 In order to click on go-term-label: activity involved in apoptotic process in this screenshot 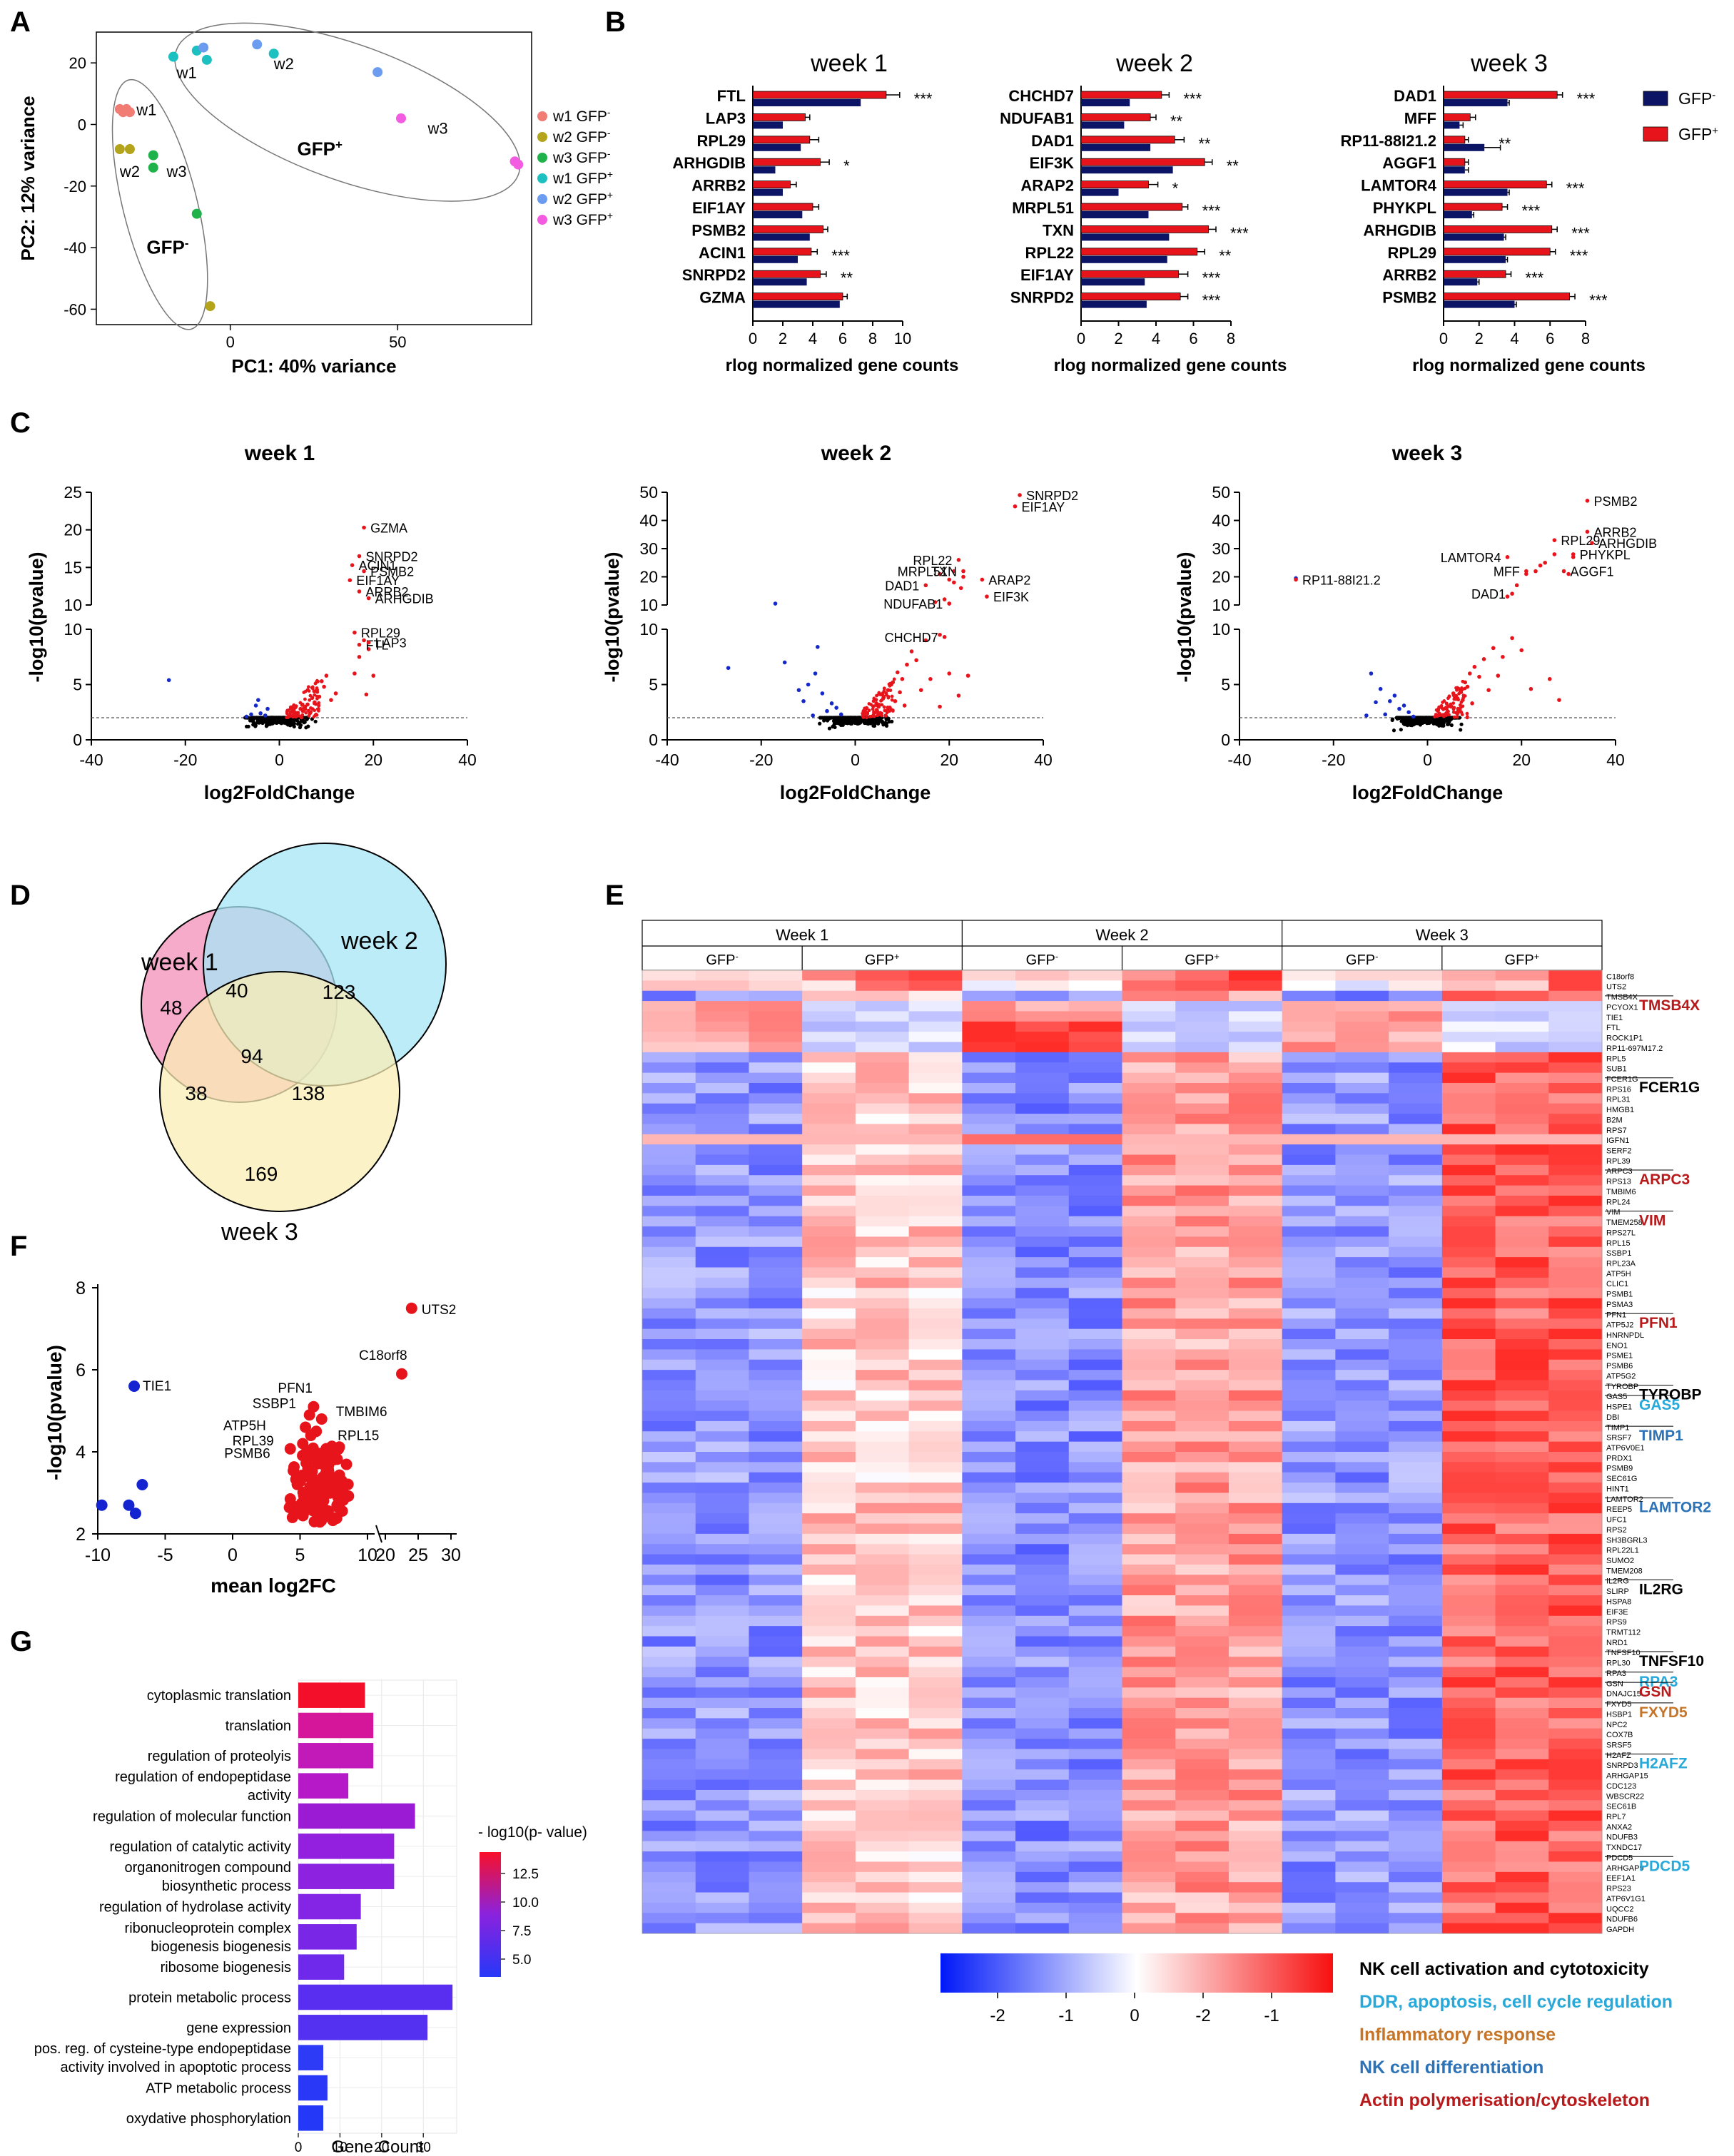, I will do `click(176, 2067)`.